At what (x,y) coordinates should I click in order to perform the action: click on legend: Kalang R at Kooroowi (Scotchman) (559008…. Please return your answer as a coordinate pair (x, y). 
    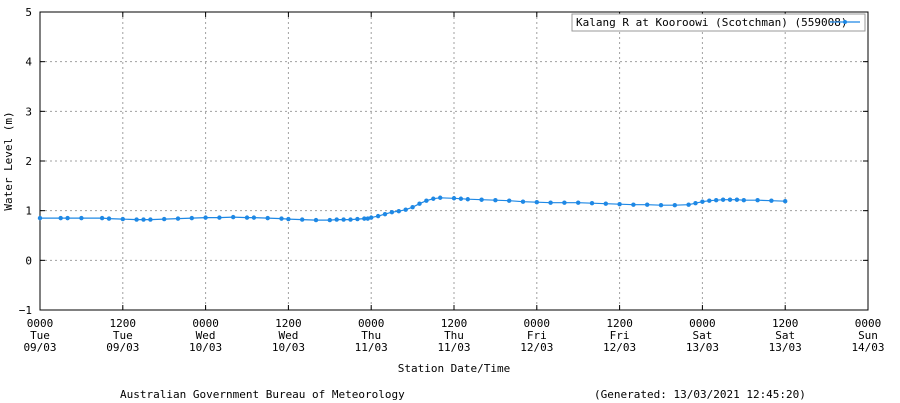
    Looking at the image, I should click on (718, 22).